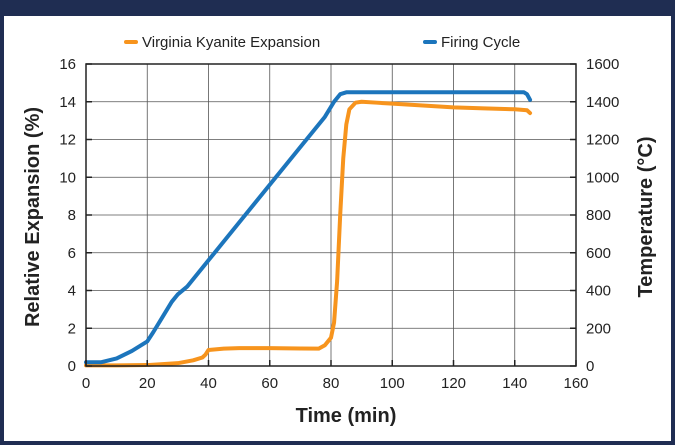 This screenshot has height=445, width=675. Describe the element at coordinates (602, 64) in the screenshot. I see `y2-tick-label: 1600` at that location.